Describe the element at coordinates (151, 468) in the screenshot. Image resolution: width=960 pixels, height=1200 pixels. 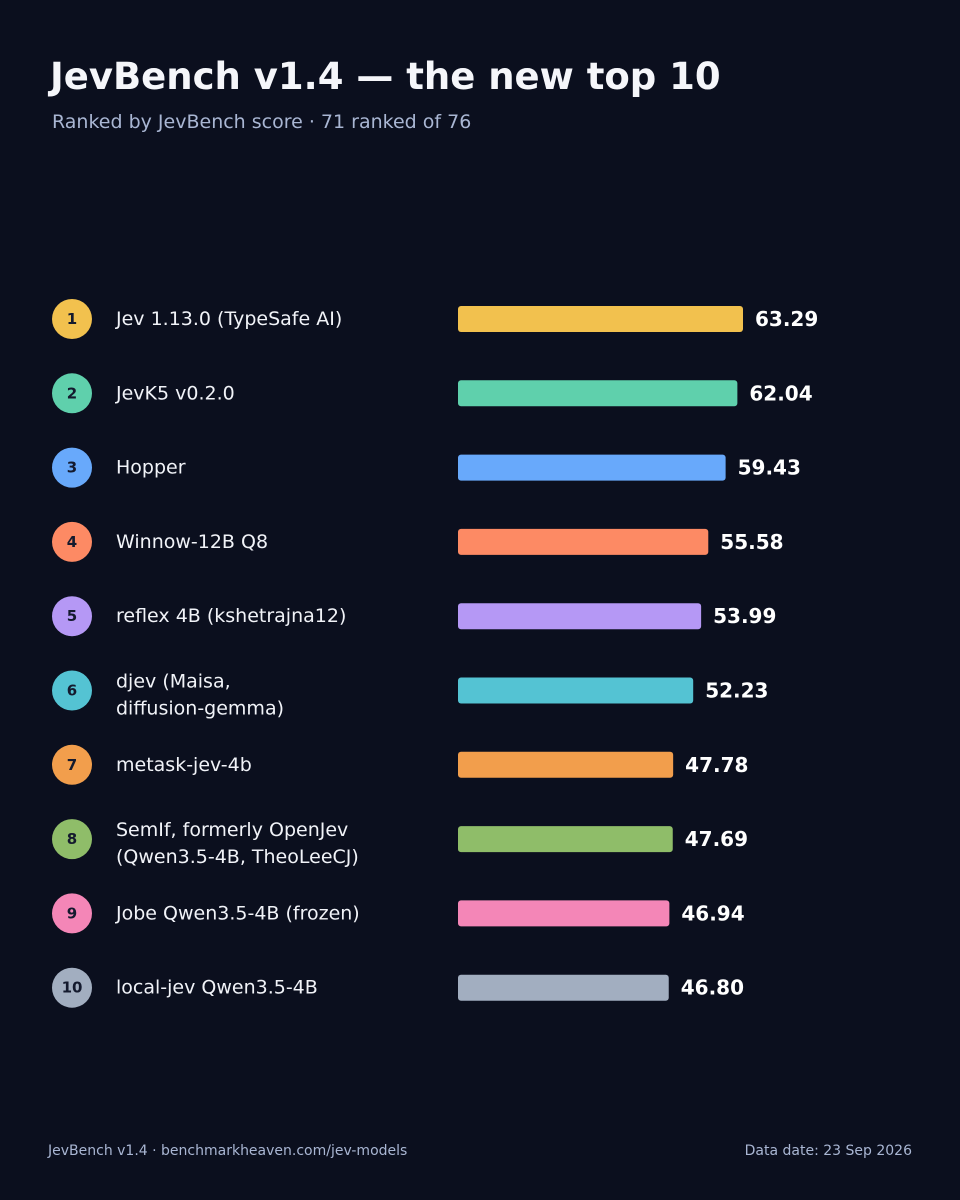
I see `model-name: Hopper` at that location.